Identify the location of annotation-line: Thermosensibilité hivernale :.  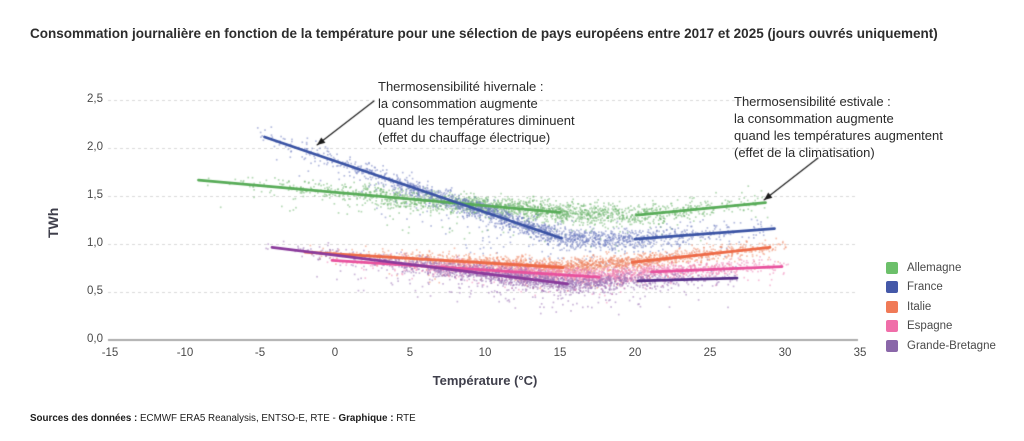
(461, 86).